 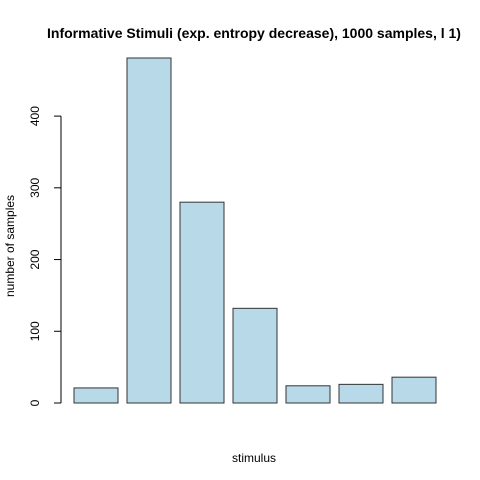 What do you see at coordinates (35, 402) in the screenshot?
I see `y-tick-label-0: 0` at bounding box center [35, 402].